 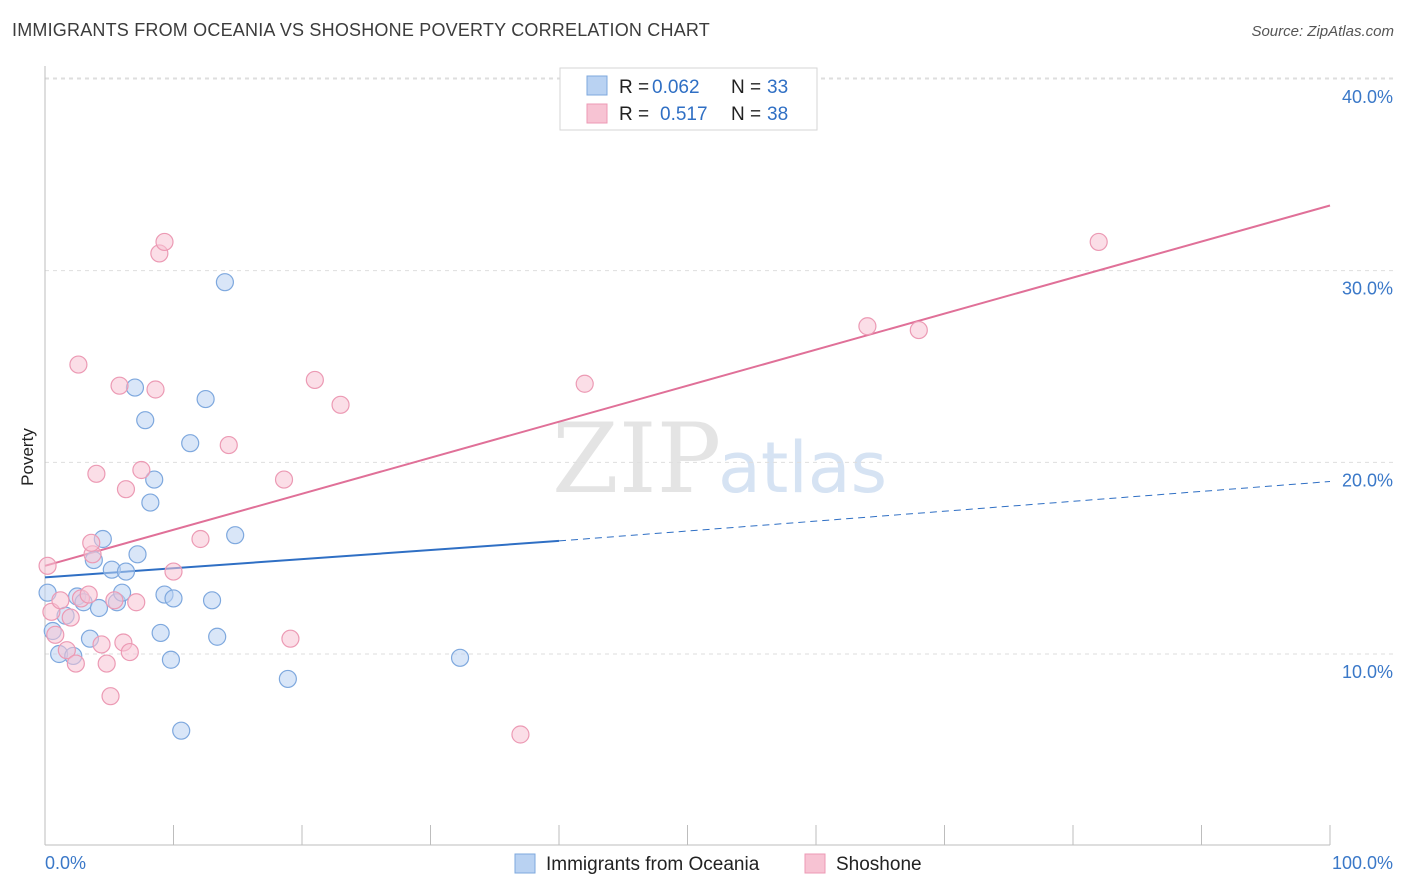 What do you see at coordinates (597, 113) in the screenshot?
I see `legend-swatch-pink` at bounding box center [597, 113].